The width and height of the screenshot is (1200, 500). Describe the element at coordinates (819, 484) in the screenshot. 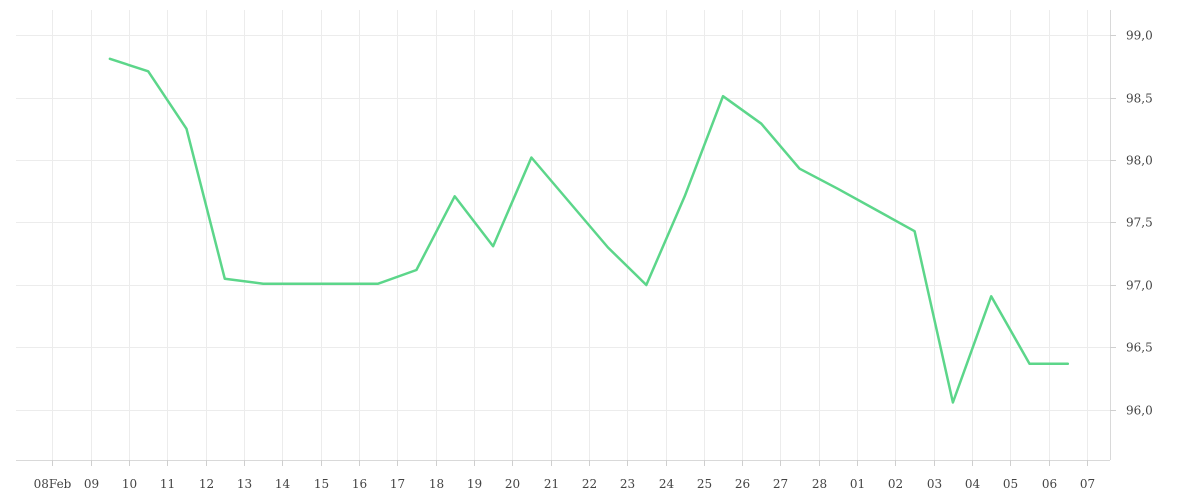

I see `x-tick-label: 28` at that location.